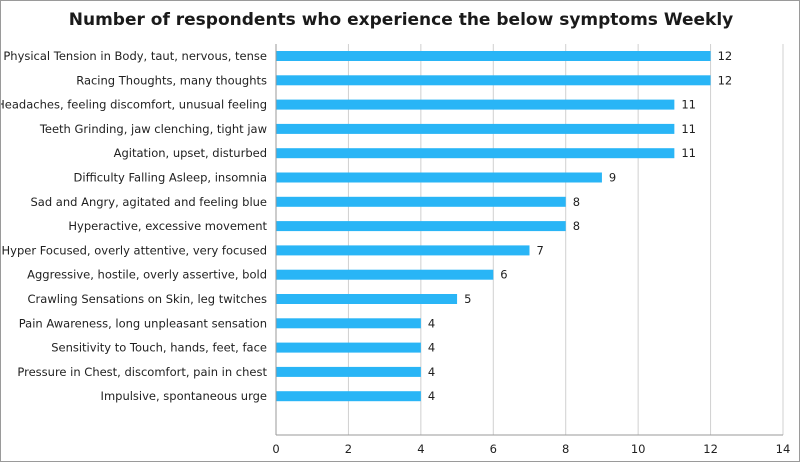  I want to click on data-label: 7, so click(540, 250).